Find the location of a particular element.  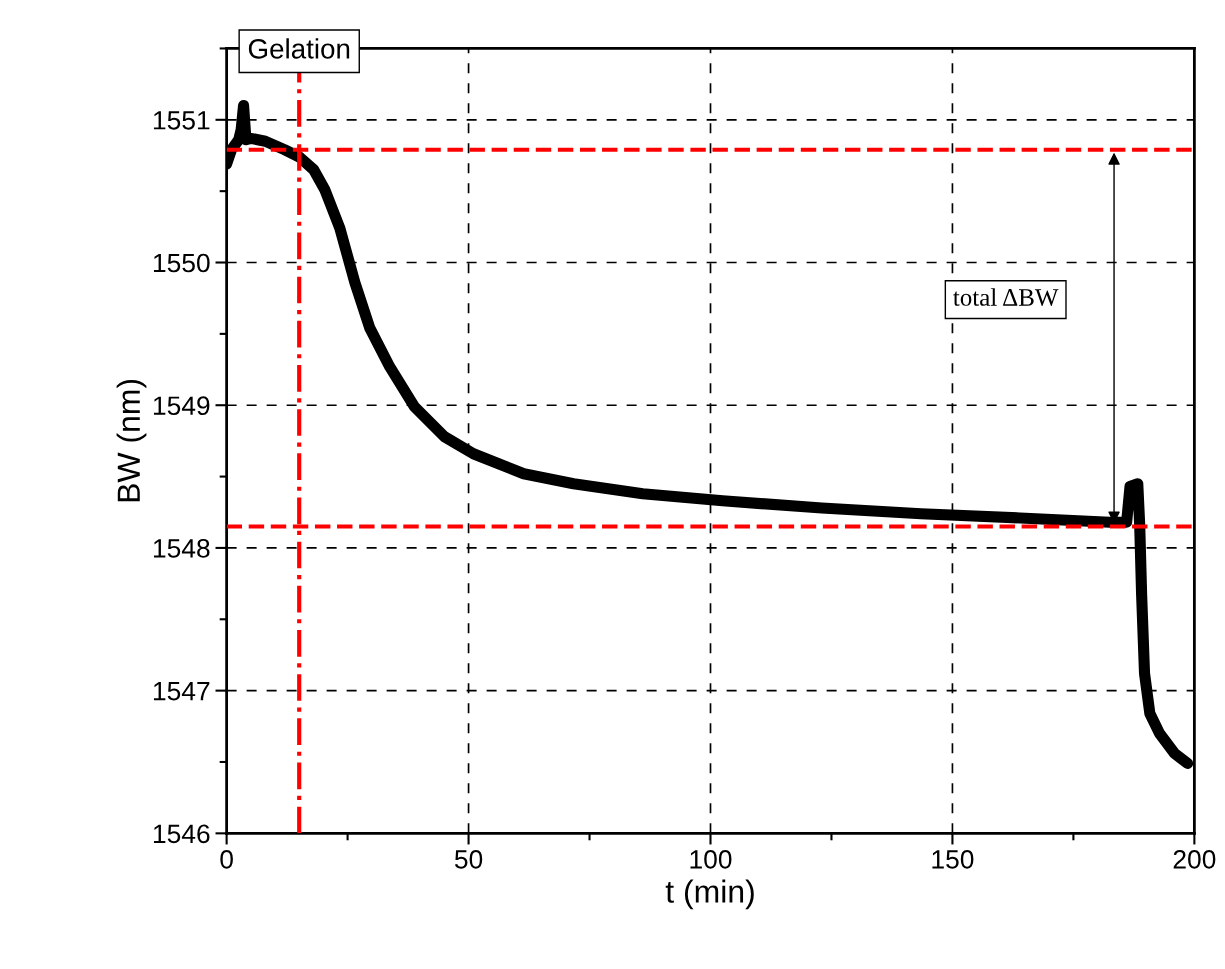

x-tick-label: 50 is located at coordinates (468, 859).